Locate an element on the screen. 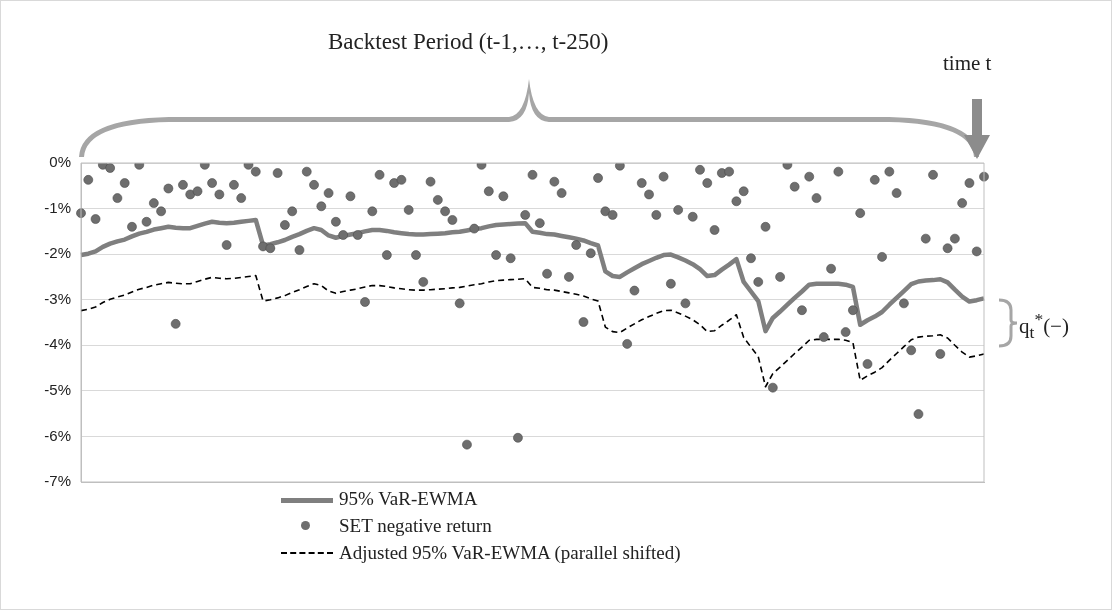 The width and height of the screenshot is (1112, 610). legend-label: Adjusted 95% VaR-EWMA (parallel shifted) is located at coordinates (510, 552).